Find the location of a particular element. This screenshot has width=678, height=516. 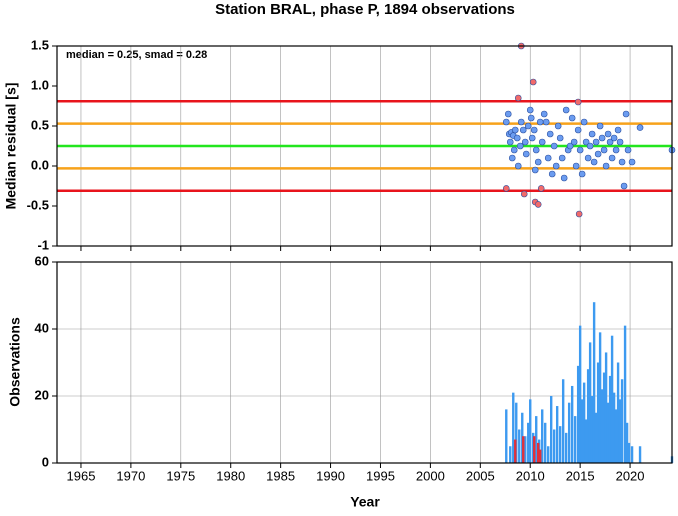

y-tick-label: 1.0 is located at coordinates (40, 84).